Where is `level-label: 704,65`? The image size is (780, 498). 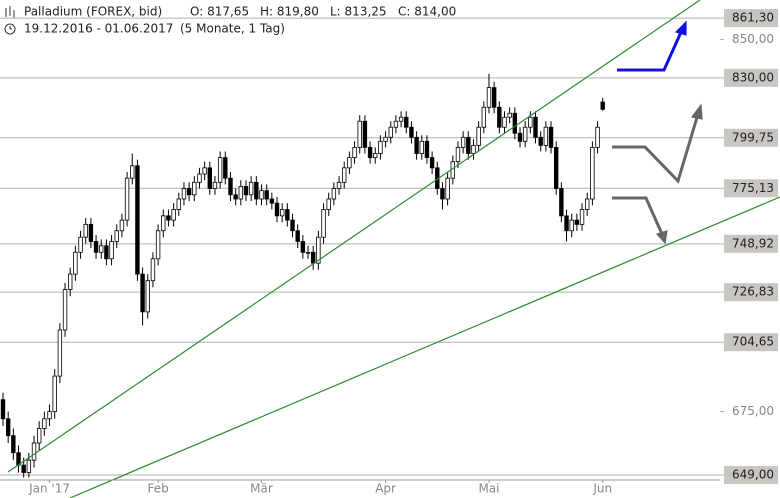 level-label: 704,65 is located at coordinates (753, 342).